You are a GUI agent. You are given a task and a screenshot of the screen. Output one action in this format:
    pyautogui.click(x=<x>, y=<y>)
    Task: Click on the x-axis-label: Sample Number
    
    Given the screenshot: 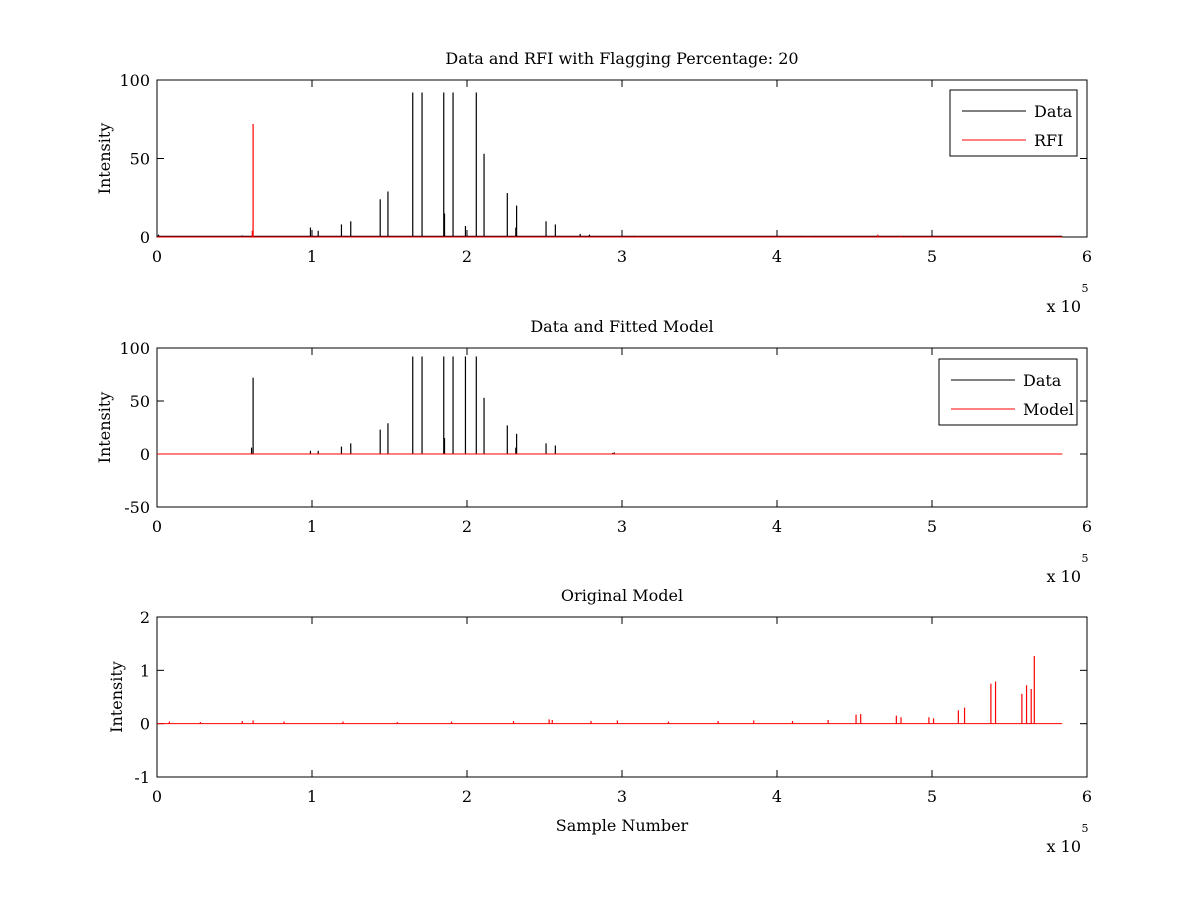 What is the action you would take?
    pyautogui.click(x=622, y=825)
    